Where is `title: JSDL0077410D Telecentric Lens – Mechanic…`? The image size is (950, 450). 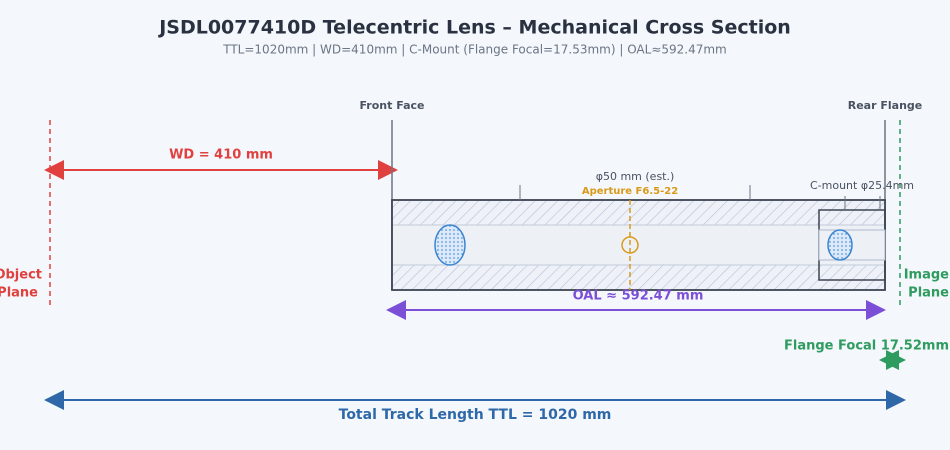
title: JSDL0077410D Telecentric Lens – Mechanic… is located at coordinates (474, 28).